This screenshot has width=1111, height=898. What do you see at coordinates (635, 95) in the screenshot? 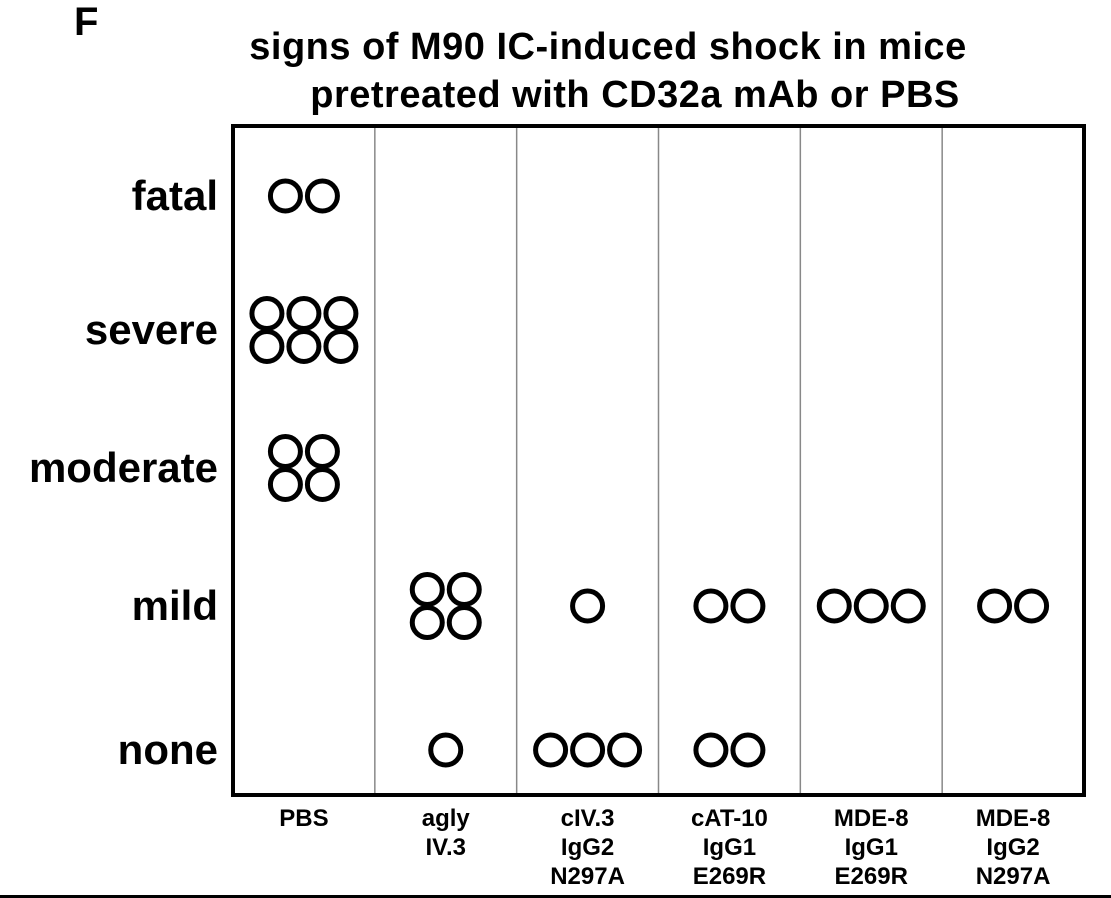
I see `chart-title-line-2: pretreated with CD32a mAb or PBS` at bounding box center [635, 95].